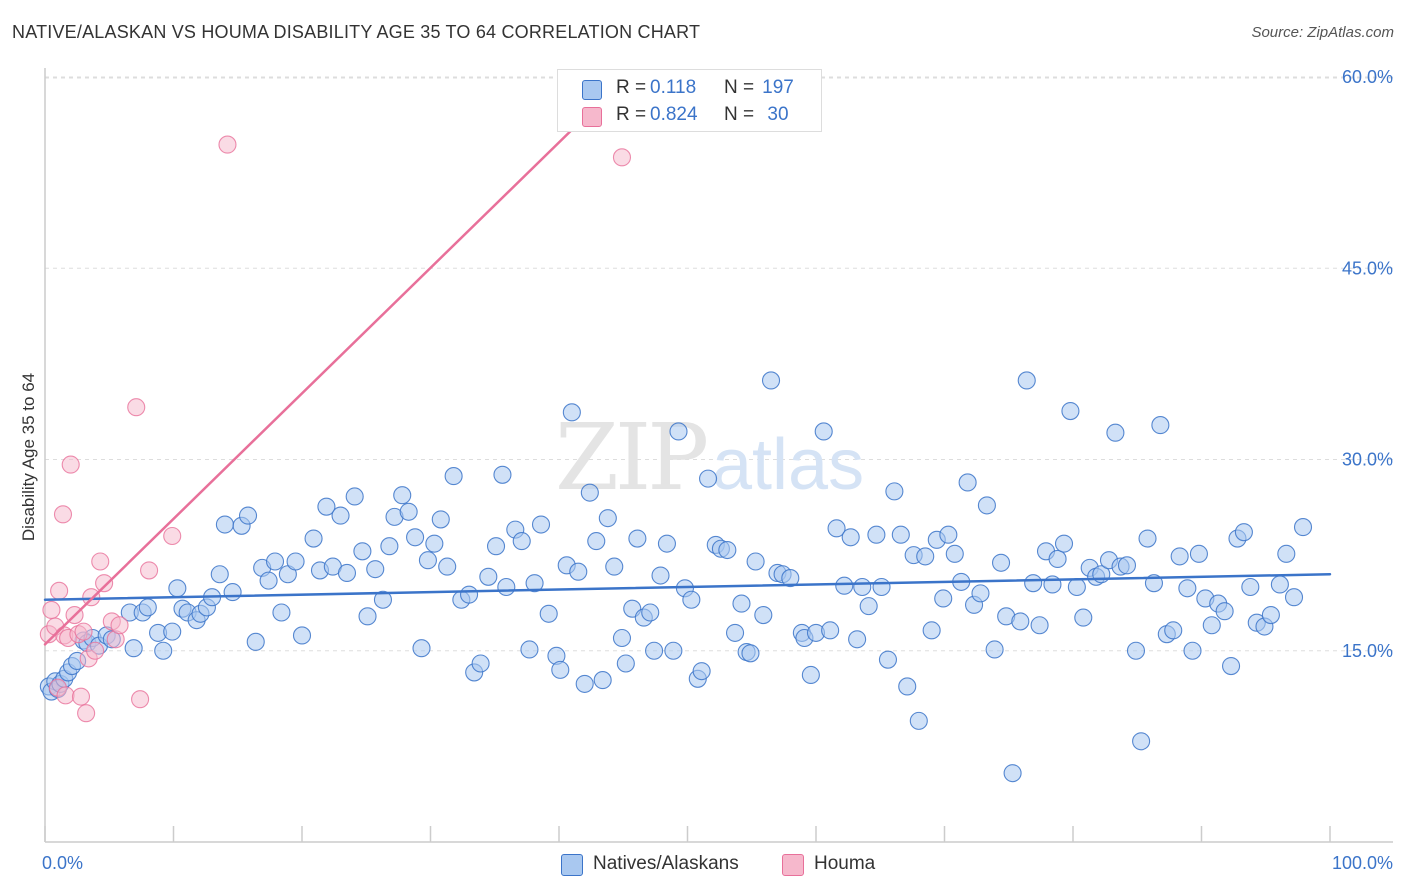  I want to click on watermark-atlas: atlas, so click(788, 465).